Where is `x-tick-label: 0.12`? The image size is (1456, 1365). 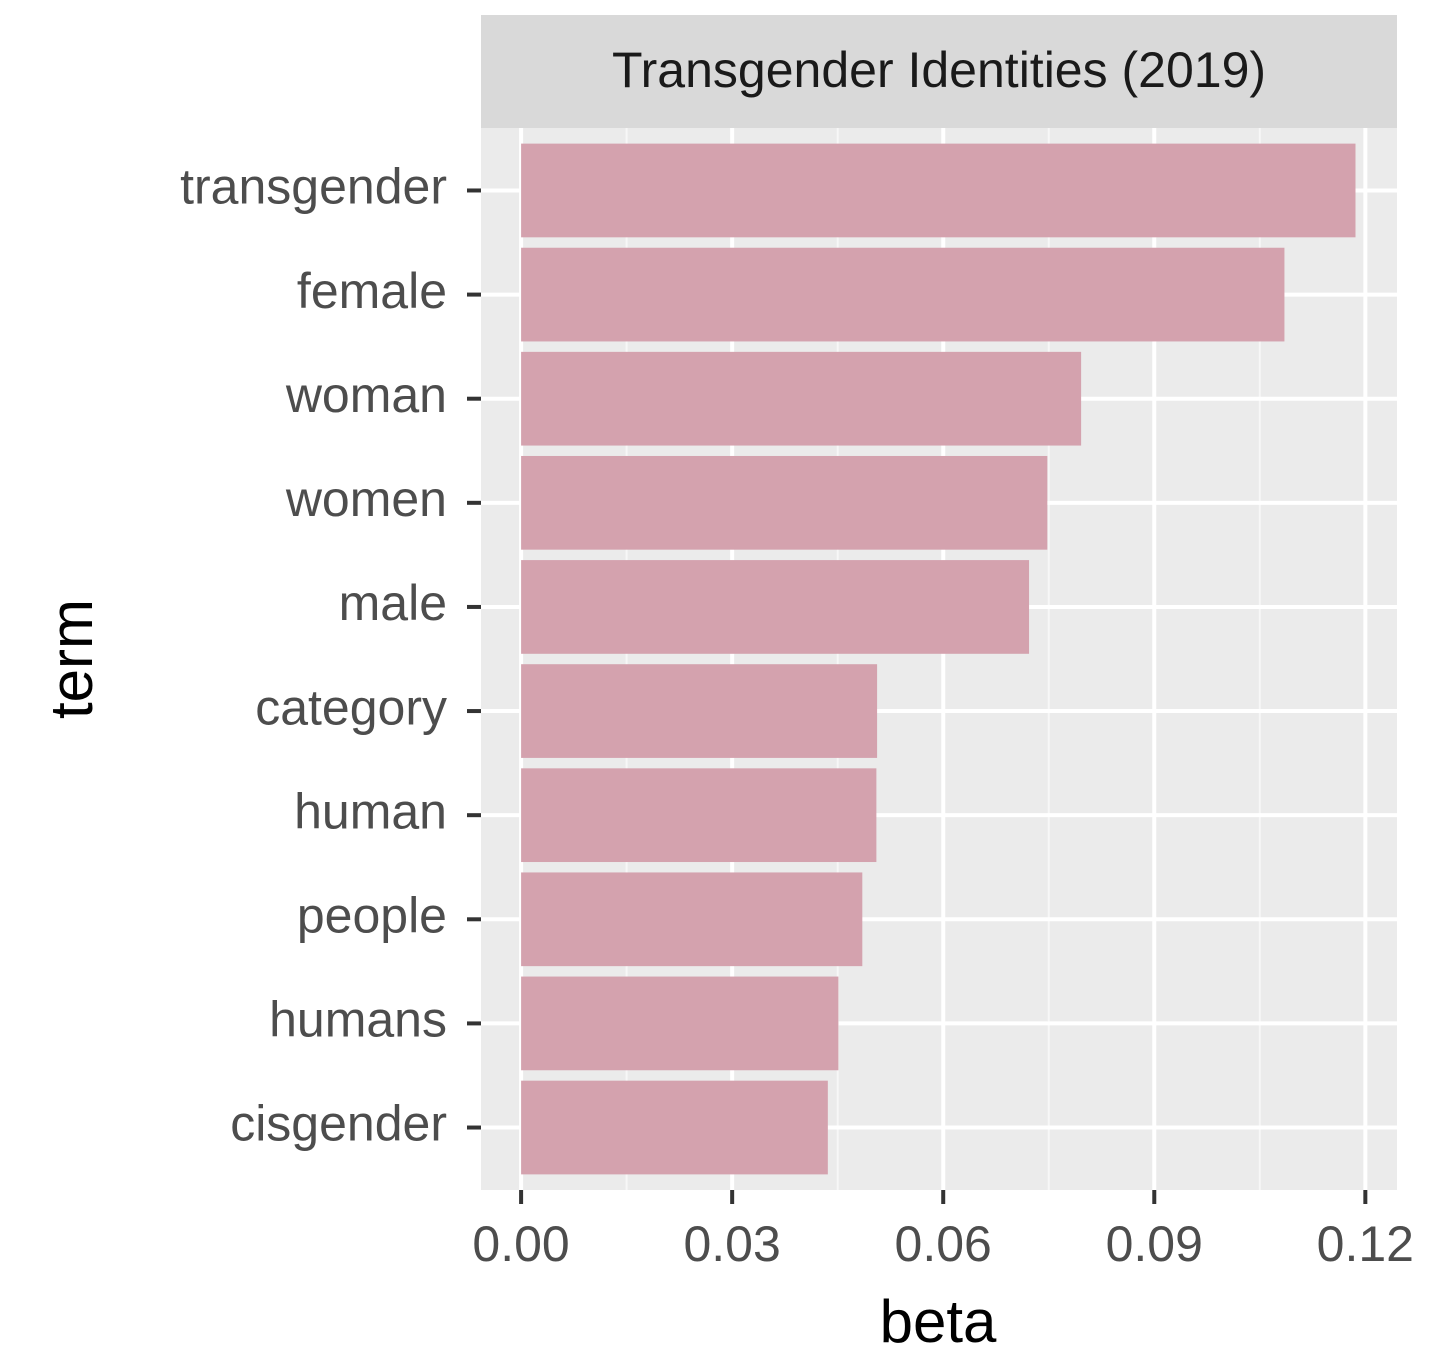 x-tick-label: 0.12 is located at coordinates (1365, 1244).